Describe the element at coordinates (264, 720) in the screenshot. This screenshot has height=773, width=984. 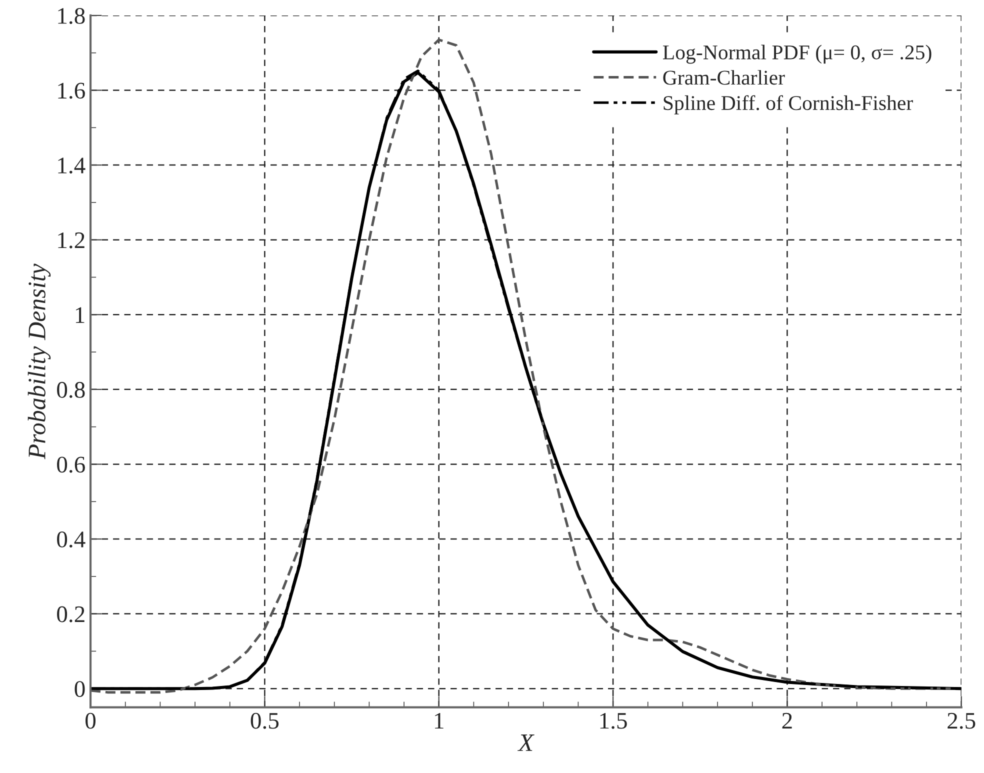
I see `x-tick-label: 0.5` at that location.